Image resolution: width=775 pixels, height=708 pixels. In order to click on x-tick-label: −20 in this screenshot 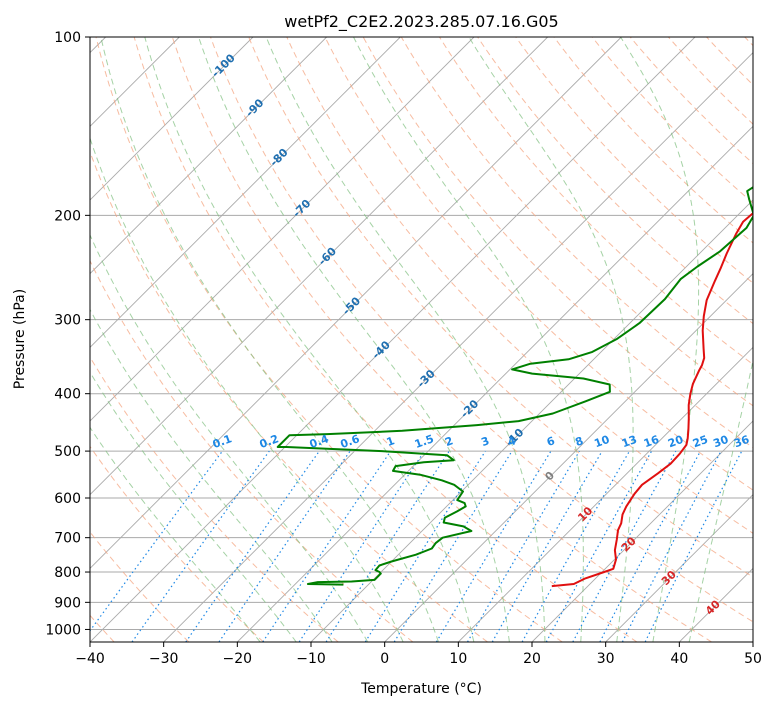, I will do `click(238, 659)`.